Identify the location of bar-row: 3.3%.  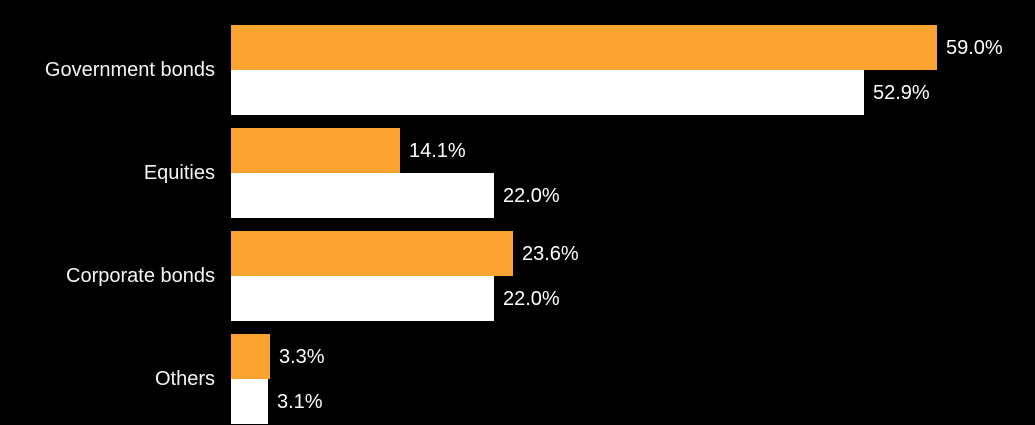
(633, 356).